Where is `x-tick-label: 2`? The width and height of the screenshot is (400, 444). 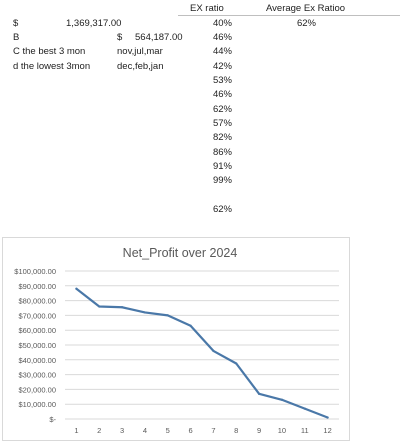 x-tick-label: 2 is located at coordinates (99, 430).